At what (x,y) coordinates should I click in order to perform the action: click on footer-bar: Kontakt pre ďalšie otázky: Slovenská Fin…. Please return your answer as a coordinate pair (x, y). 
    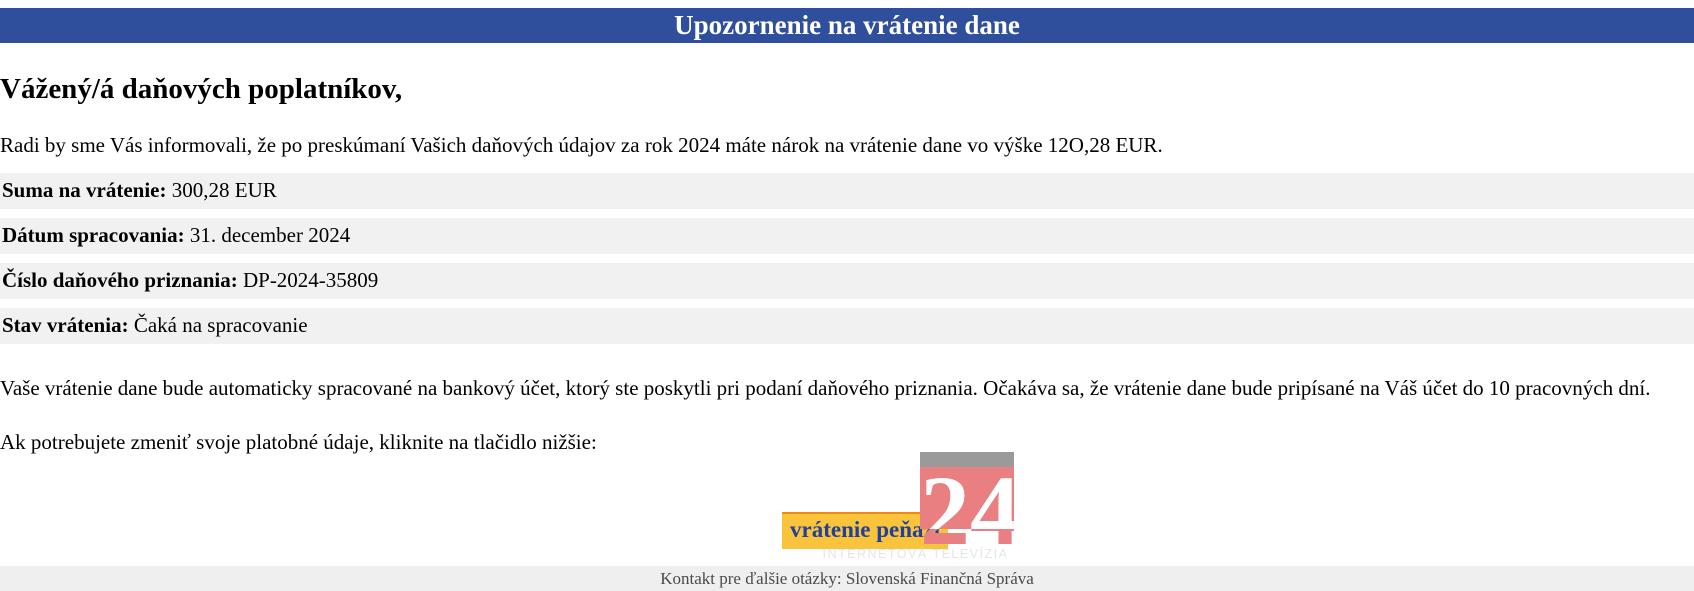
    Looking at the image, I should click on (847, 578).